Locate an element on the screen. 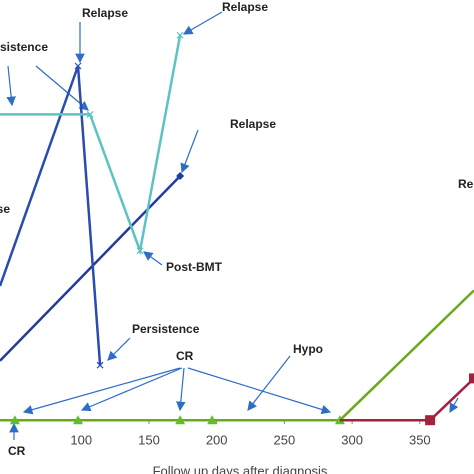 This screenshot has height=474, width=474. x-tick-label: 150 is located at coordinates (149, 439).